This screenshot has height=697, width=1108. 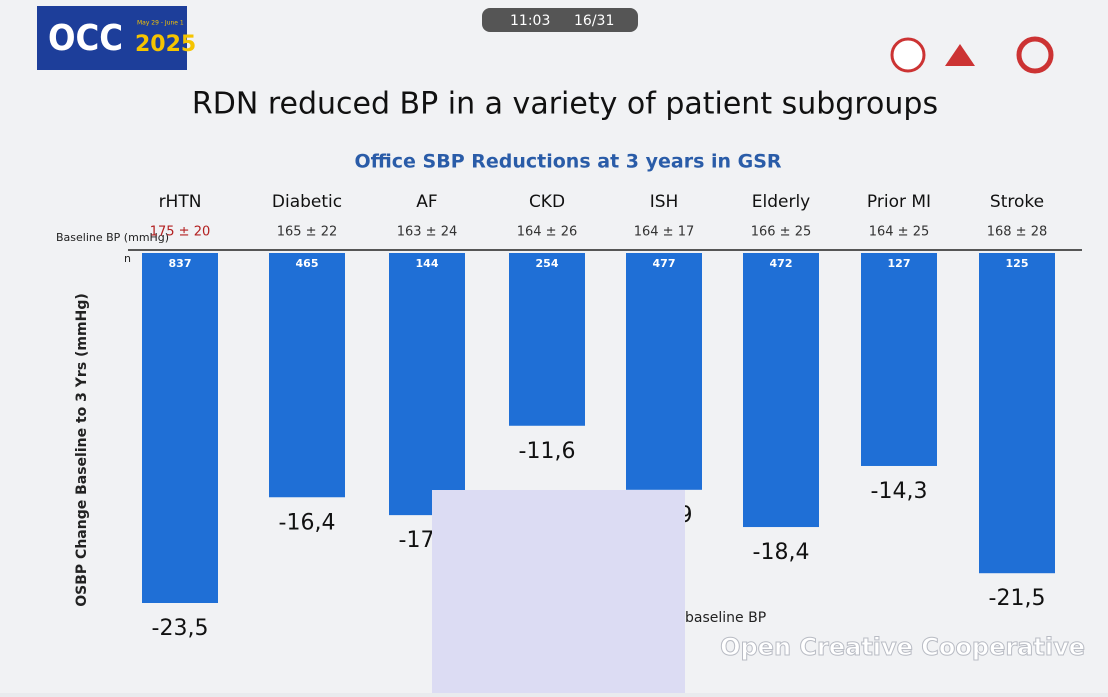 I want to click on baseline-bp: 168 ± 28, so click(x=1017, y=232).